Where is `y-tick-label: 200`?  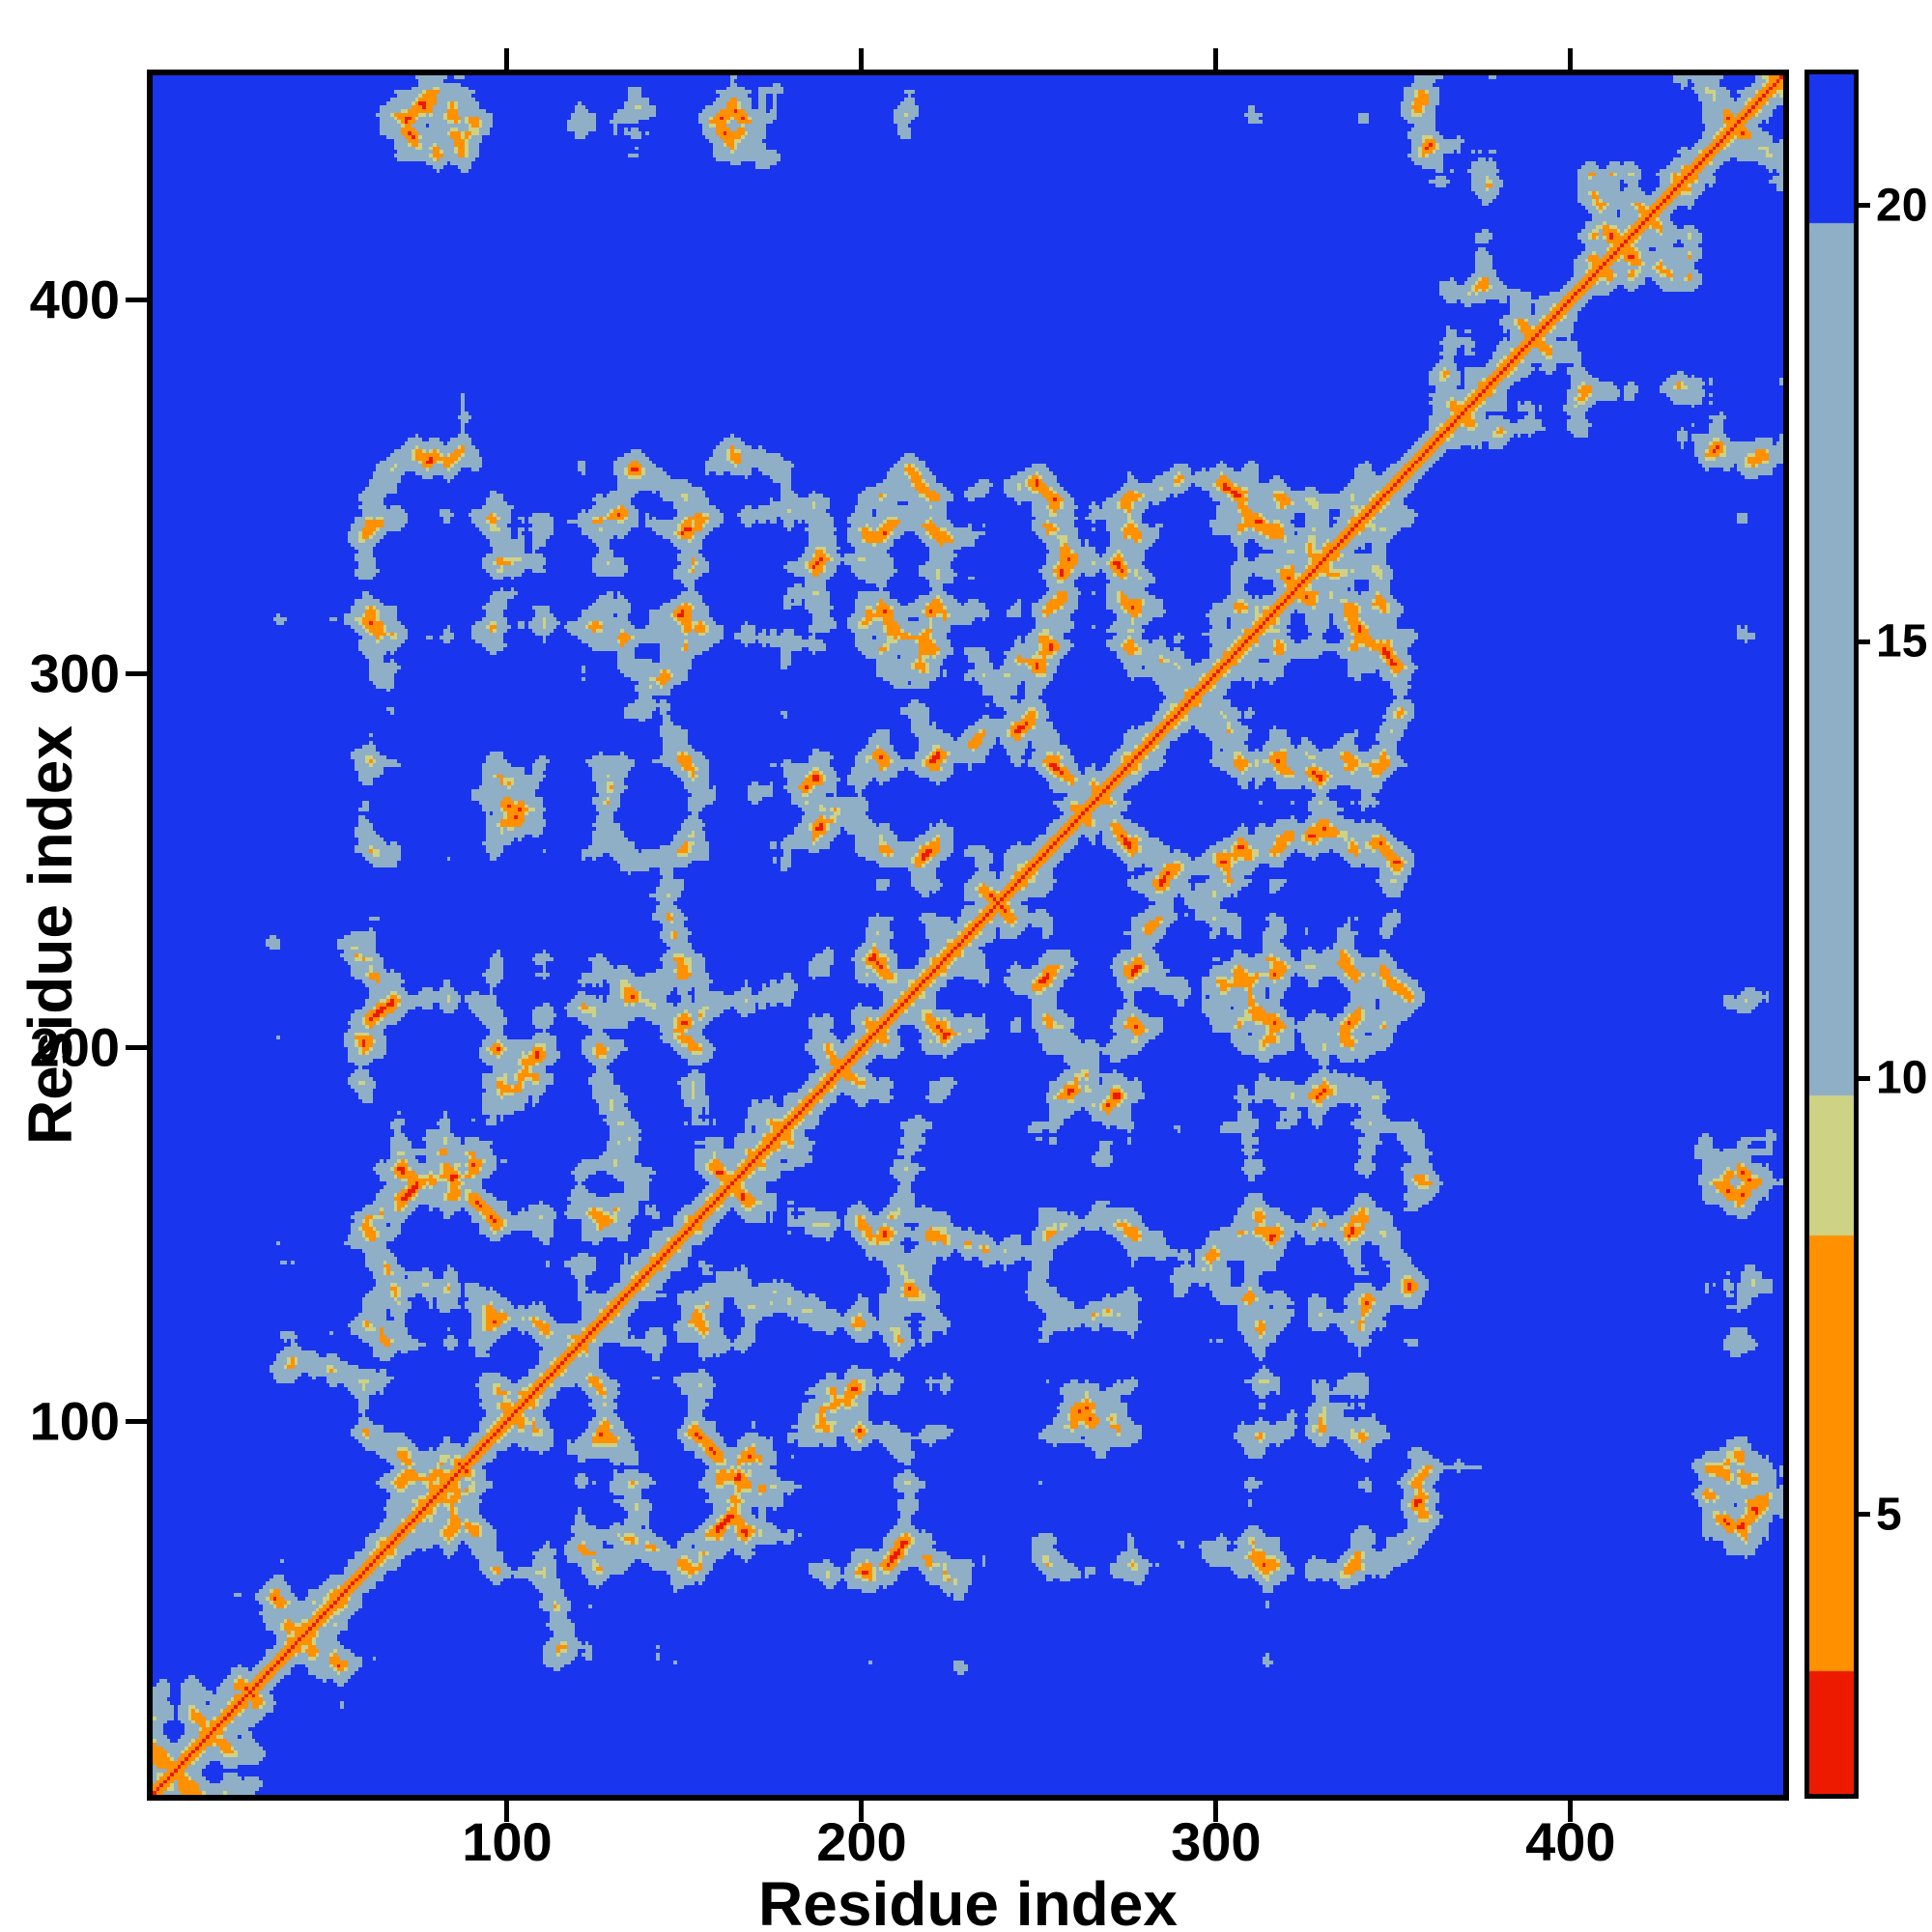 y-tick-label: 200 is located at coordinates (74, 1047).